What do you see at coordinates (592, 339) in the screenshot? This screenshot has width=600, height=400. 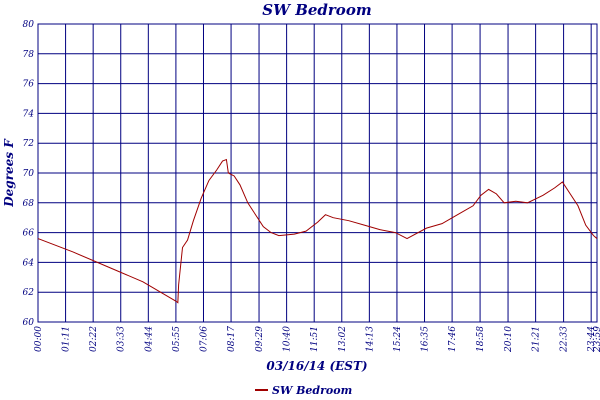 I see `x-tick-label: 23:44` at bounding box center [592, 339].